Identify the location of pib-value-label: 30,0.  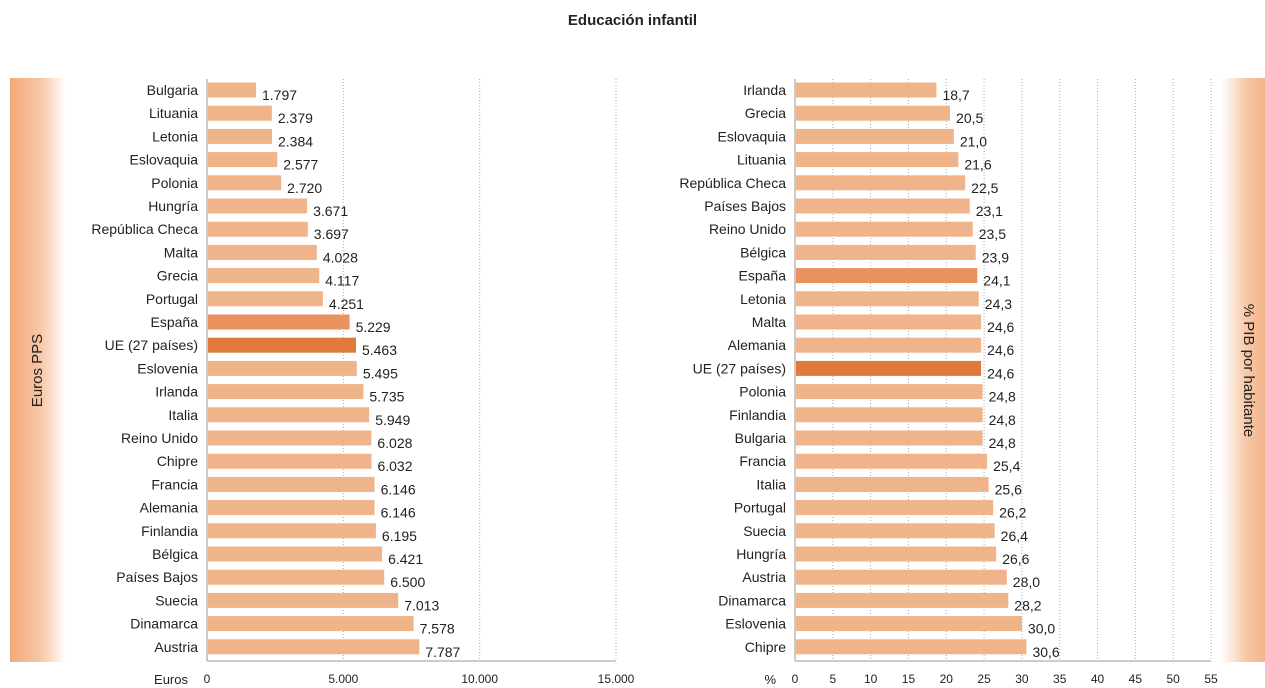
(1041, 629).